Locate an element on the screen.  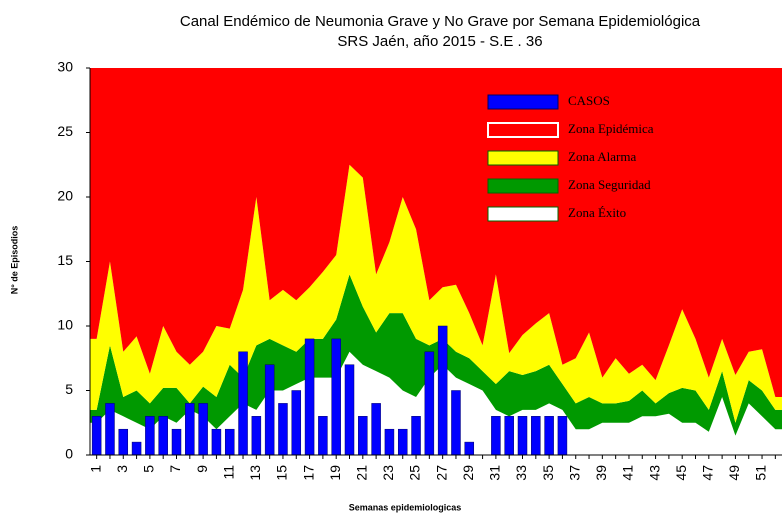
x-tick-label: 15 is located at coordinates (282, 473).